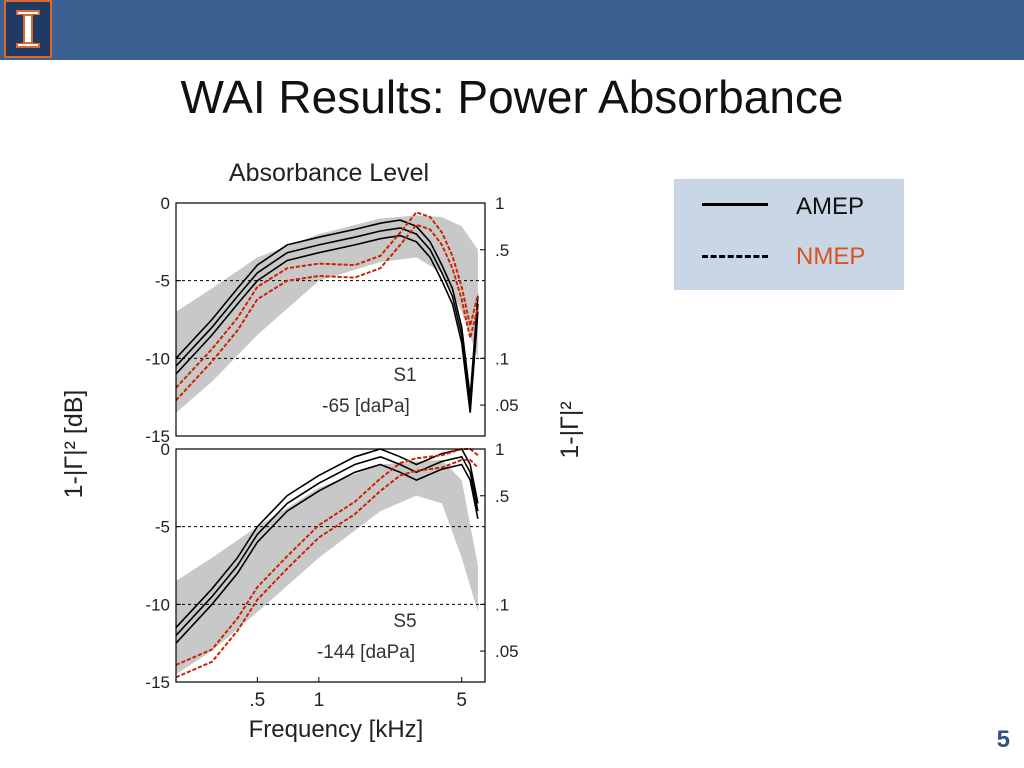 The image size is (1024, 768). Describe the element at coordinates (336, 729) in the screenshot. I see `x-axis-label: Frequency [kHz]` at that location.